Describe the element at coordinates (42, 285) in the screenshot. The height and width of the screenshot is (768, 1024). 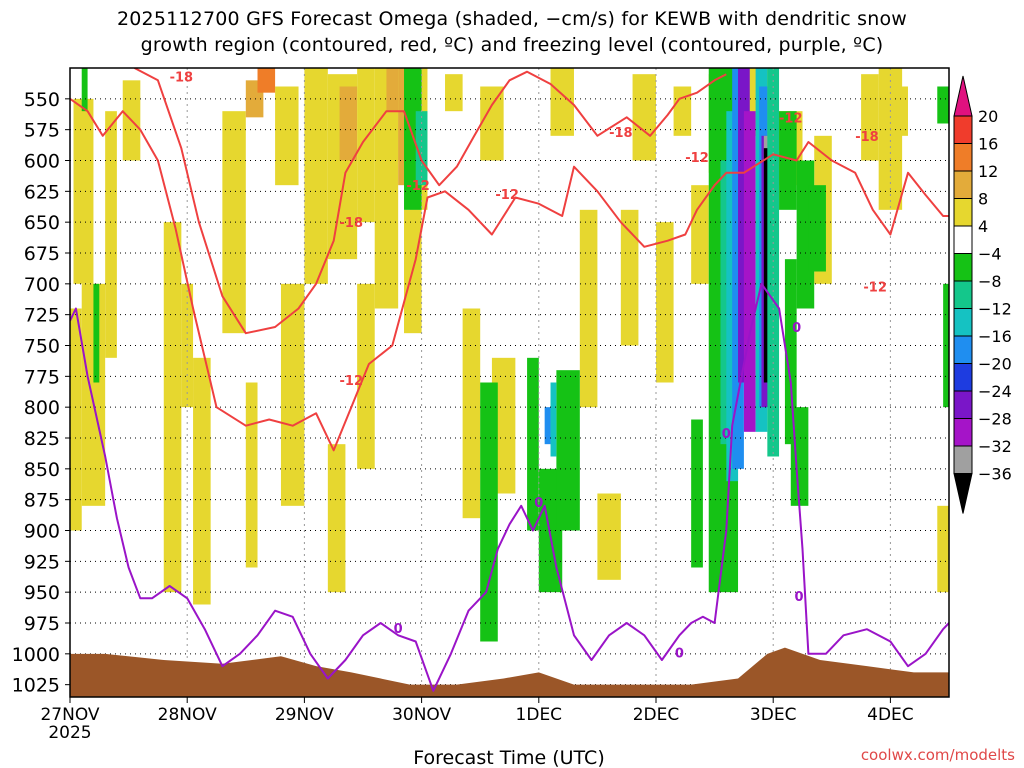
I see `y-tick-label: 700` at that location.